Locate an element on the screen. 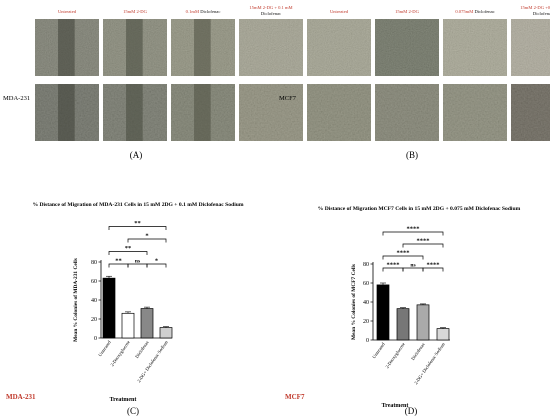 The height and width of the screenshot is (420, 550). significance-bracket-5: **** is located at coordinates (423, 243).